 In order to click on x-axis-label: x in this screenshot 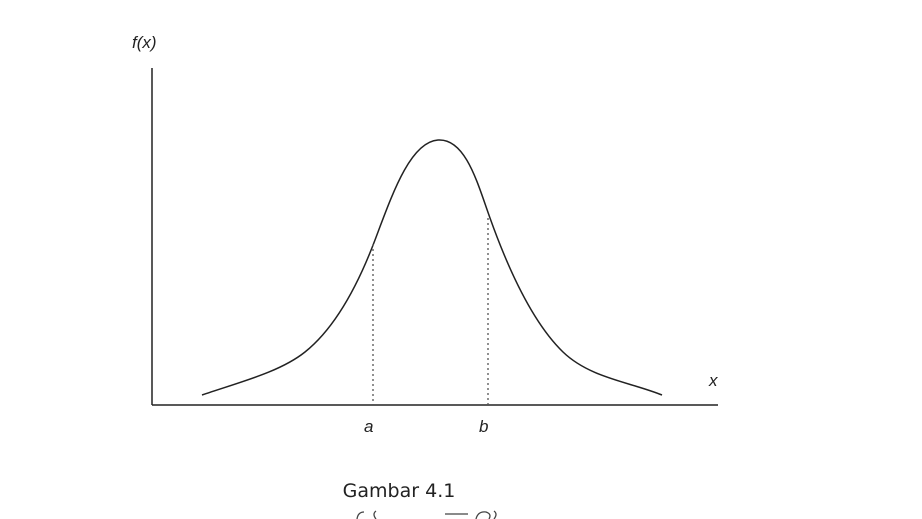, I will do `click(713, 380)`.